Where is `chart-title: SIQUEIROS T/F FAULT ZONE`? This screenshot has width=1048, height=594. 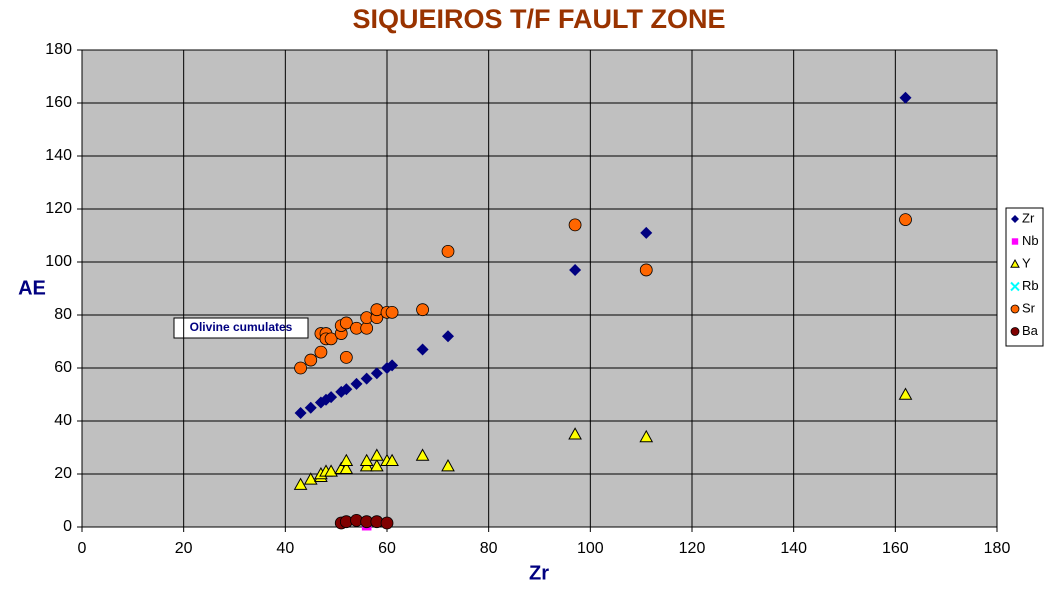 chart-title: SIQUEIROS T/F FAULT ZONE is located at coordinates (538, 19).